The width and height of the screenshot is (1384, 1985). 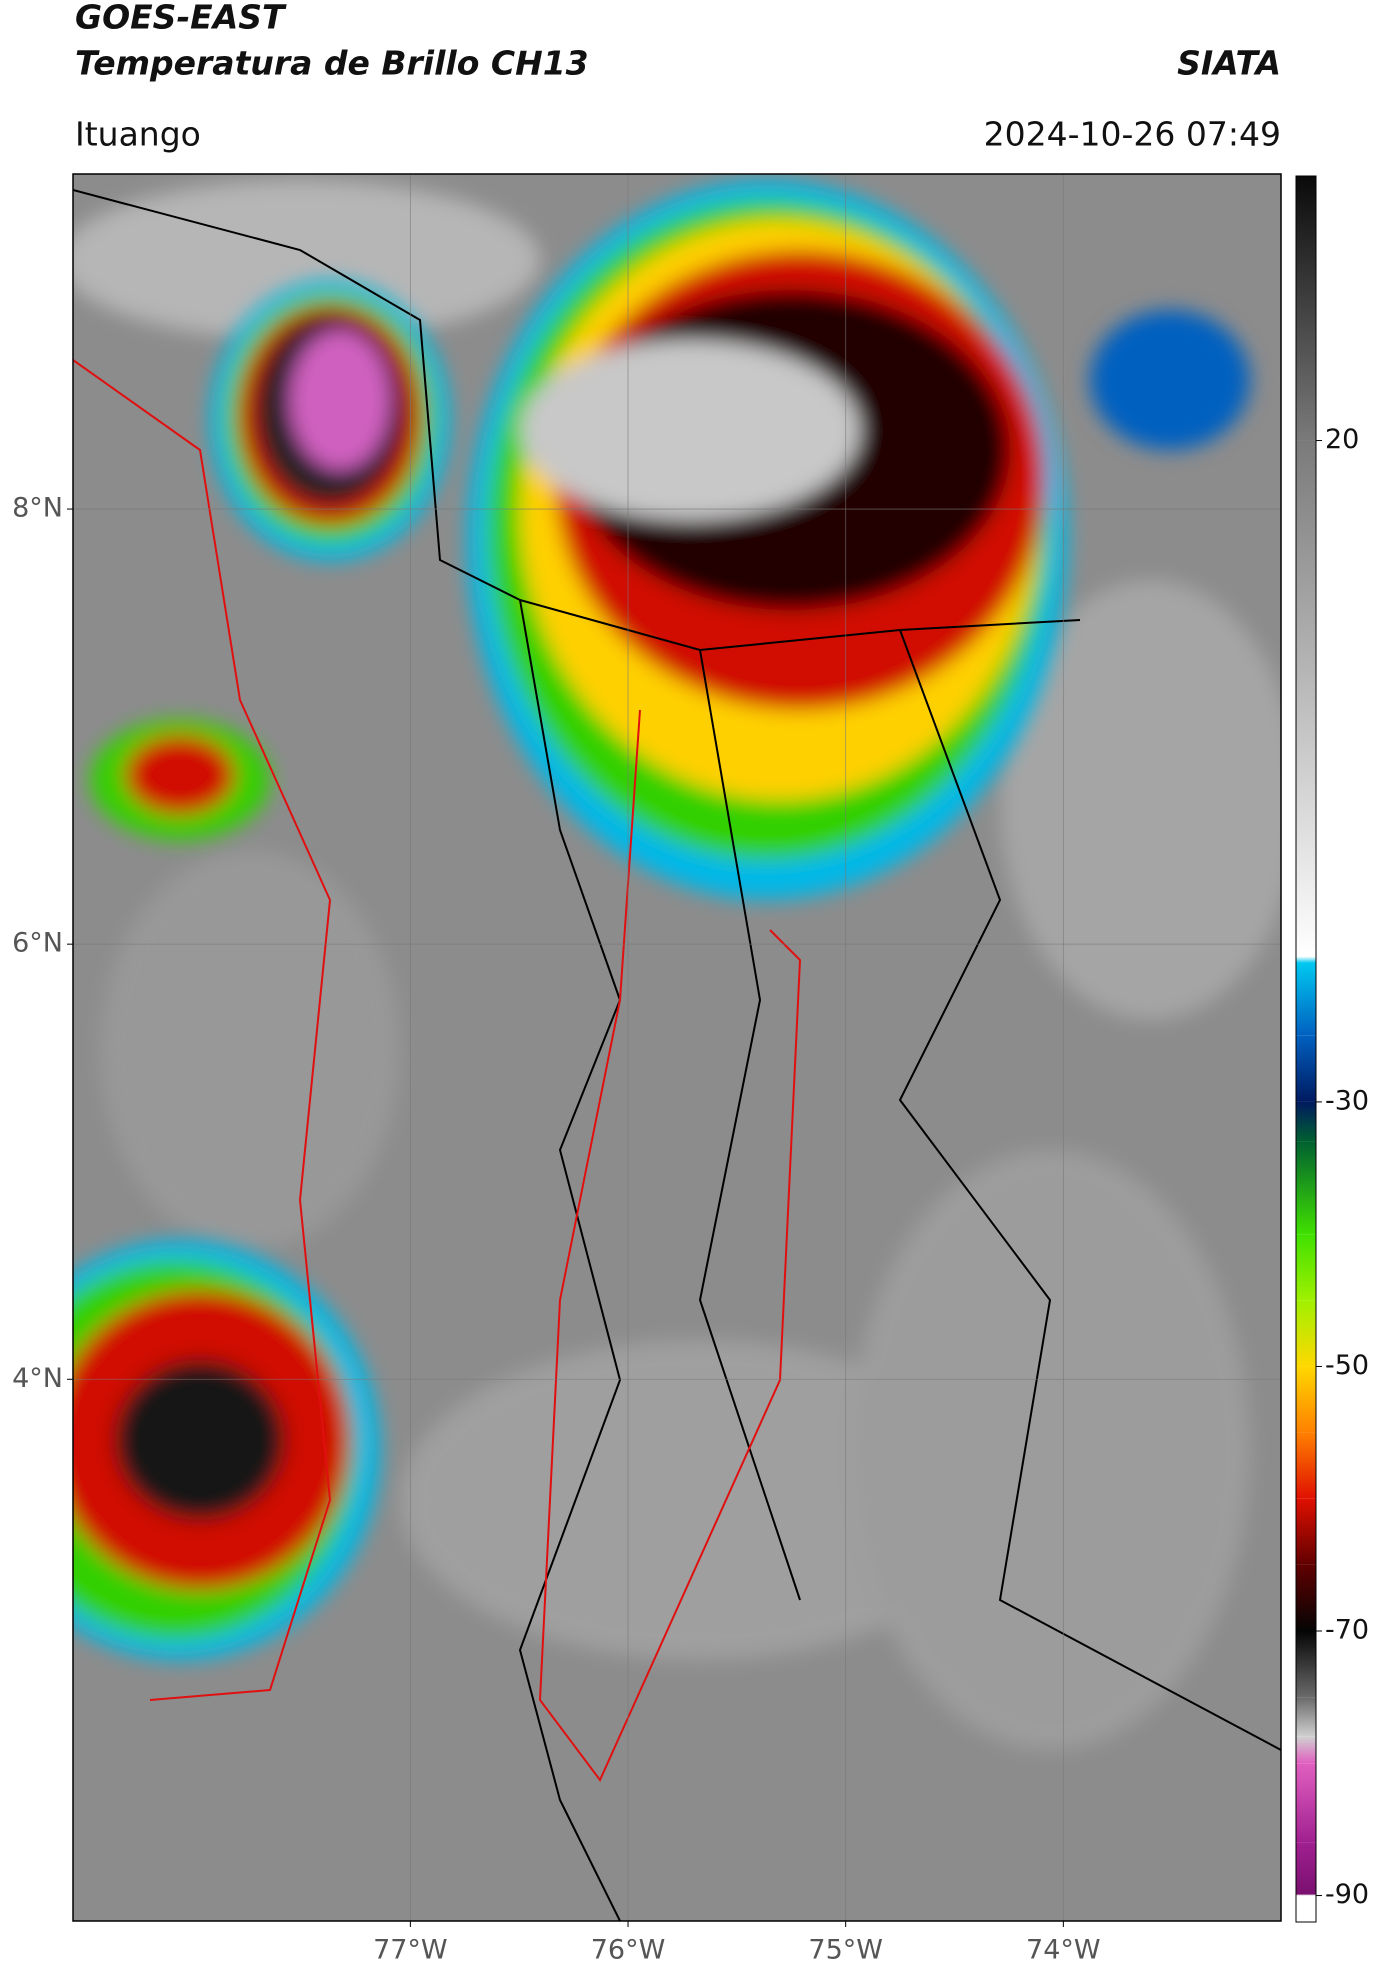 I want to click on colorbar-tick-label: -30, so click(x=1347, y=1100).